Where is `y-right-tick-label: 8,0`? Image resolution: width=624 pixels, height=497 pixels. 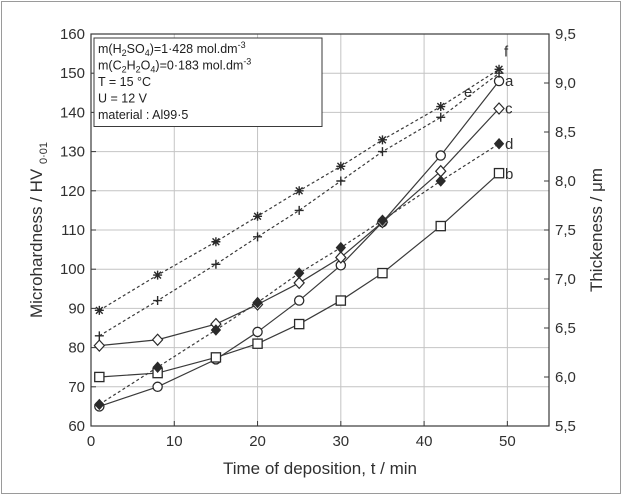
y-right-tick-label: 8,0 is located at coordinates (565, 181).